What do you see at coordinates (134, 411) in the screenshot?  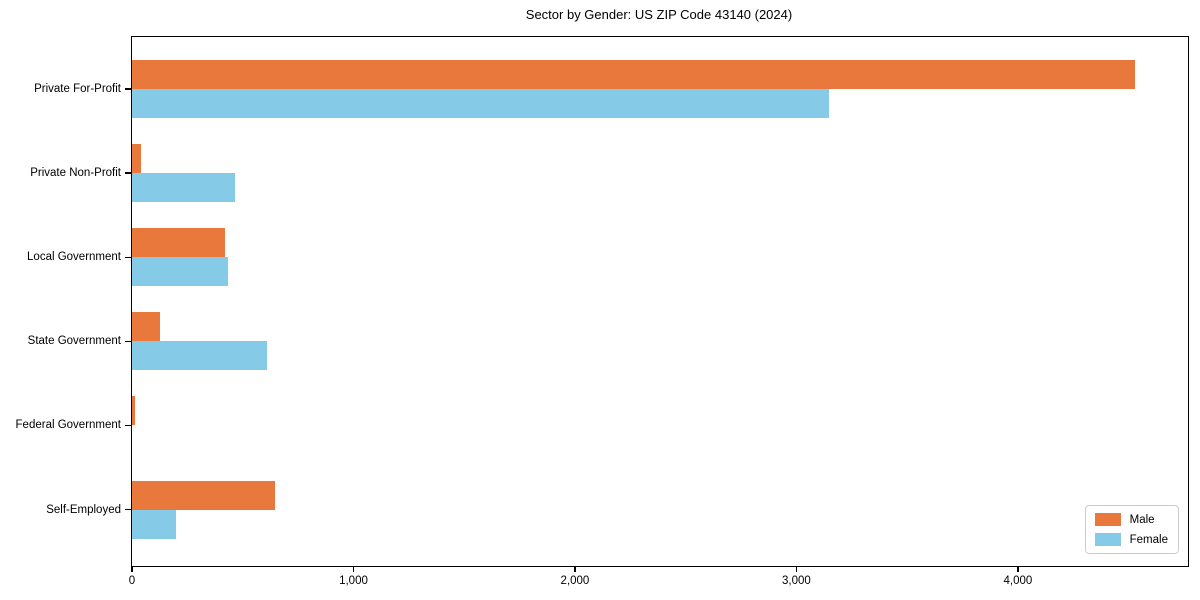 I see `bar-male-federal-government` at bounding box center [134, 411].